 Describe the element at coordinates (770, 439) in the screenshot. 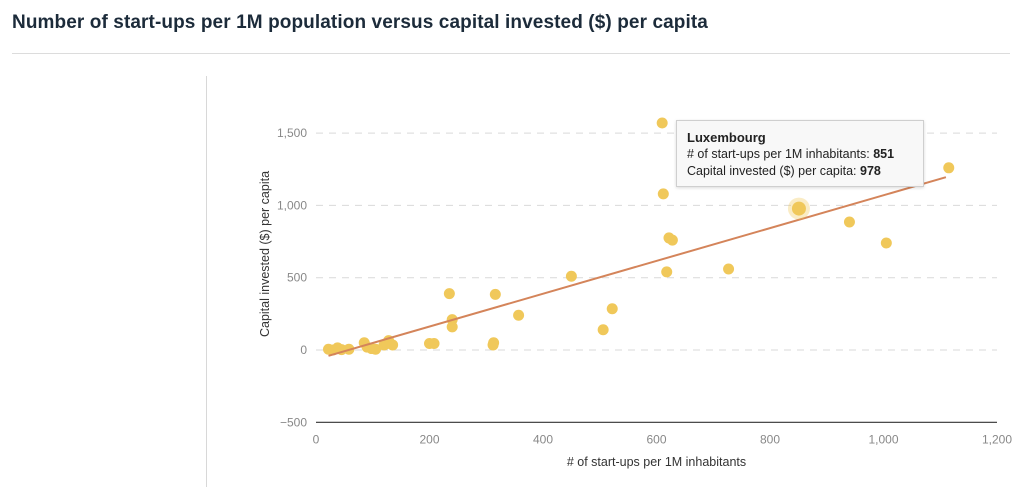

I see `x-tick-label: 800` at that location.